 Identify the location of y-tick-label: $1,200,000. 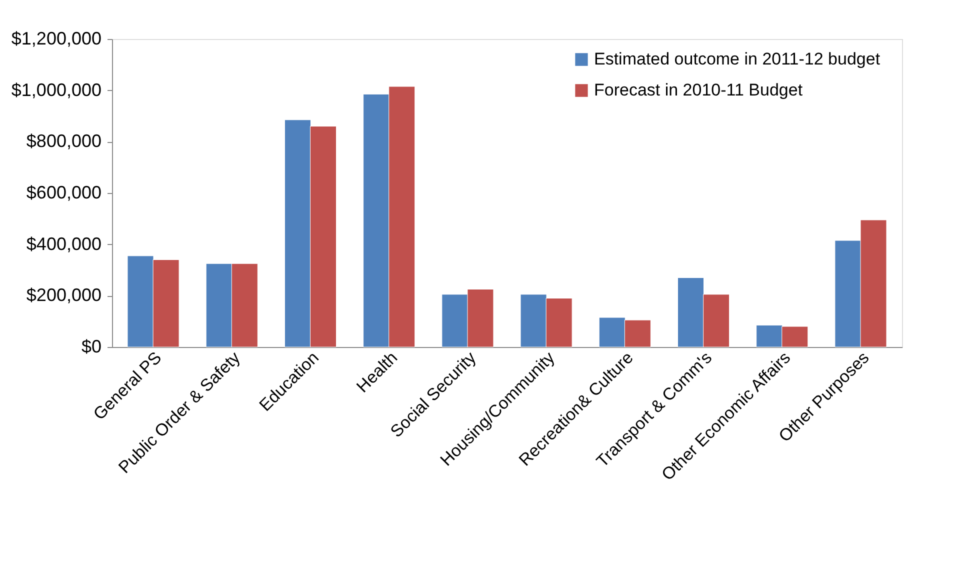
(56, 38).